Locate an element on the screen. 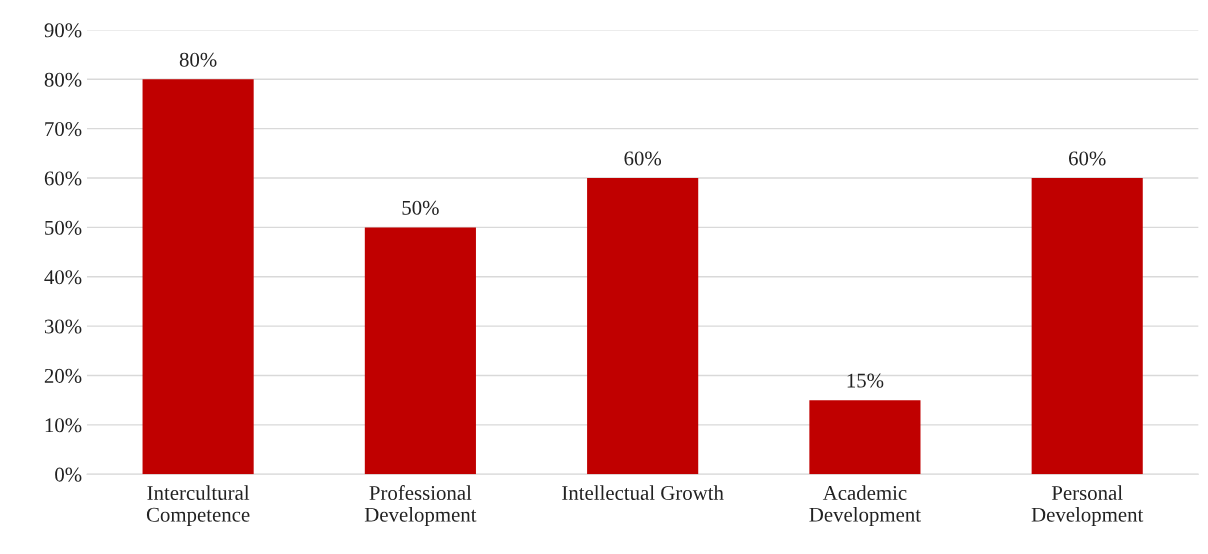 The height and width of the screenshot is (554, 1208). y-tick-label: 30% is located at coordinates (63, 326).